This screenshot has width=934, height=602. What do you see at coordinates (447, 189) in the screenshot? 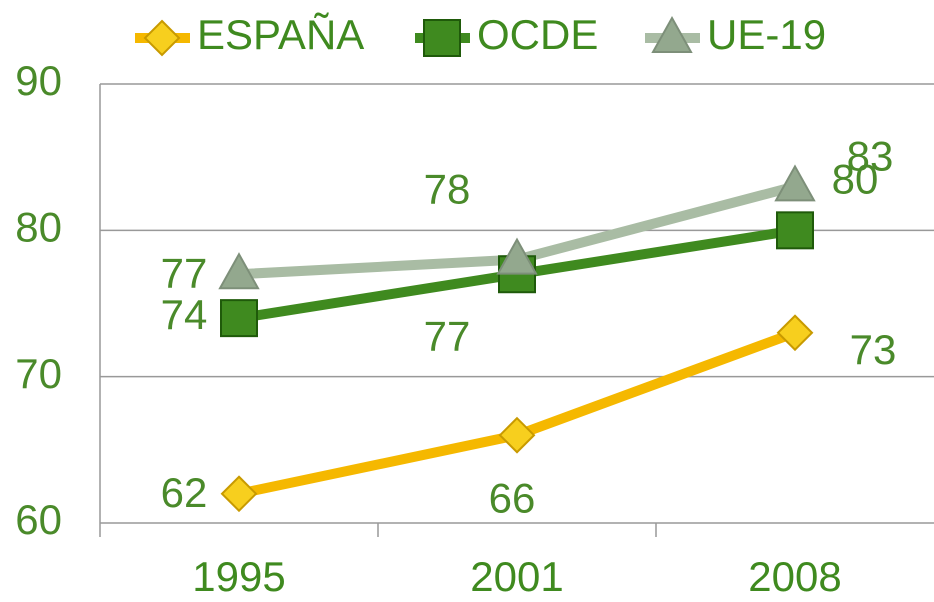
I see `data-label: 78` at bounding box center [447, 189].